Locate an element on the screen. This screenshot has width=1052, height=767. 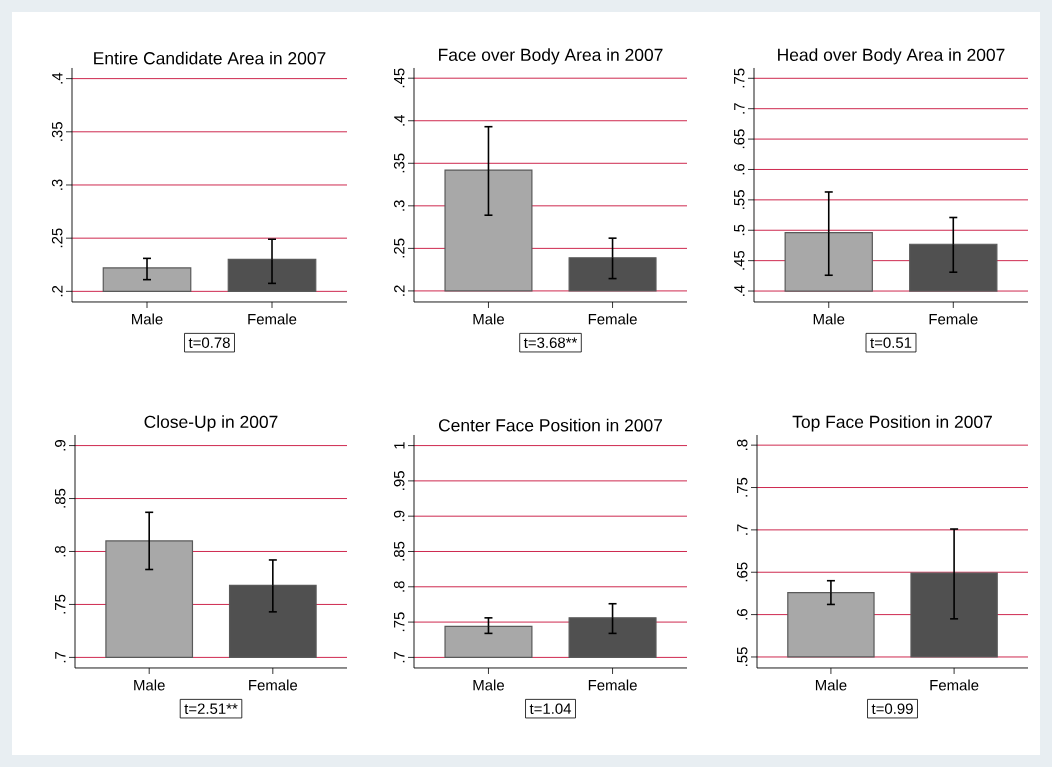
chart-title: Center Face Position in 2007 is located at coordinates (550, 425).